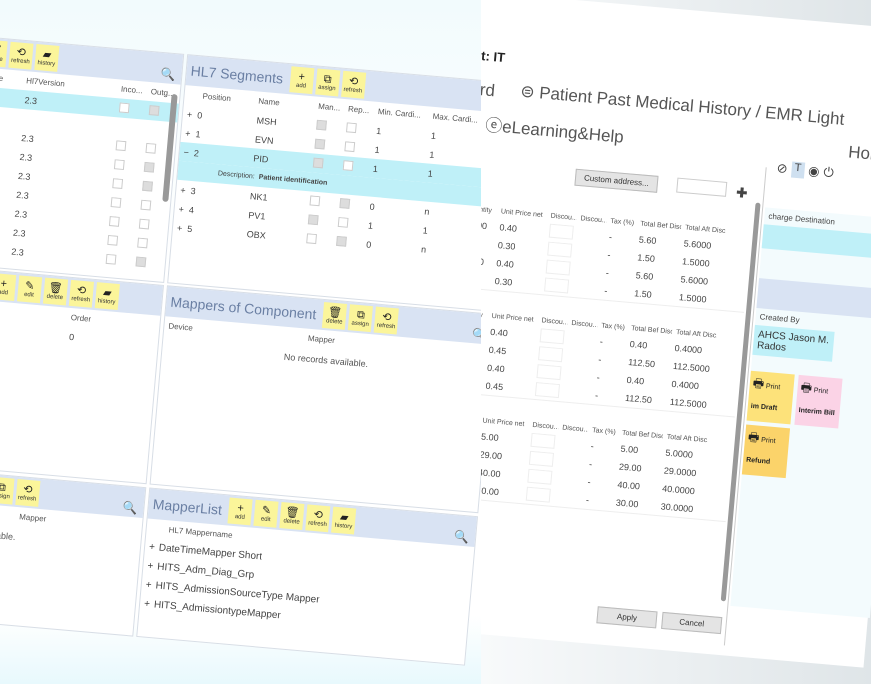 The width and height of the screenshot is (871, 684). What do you see at coordinates (814, 170) in the screenshot?
I see `info-icon: ◉` at bounding box center [814, 170].